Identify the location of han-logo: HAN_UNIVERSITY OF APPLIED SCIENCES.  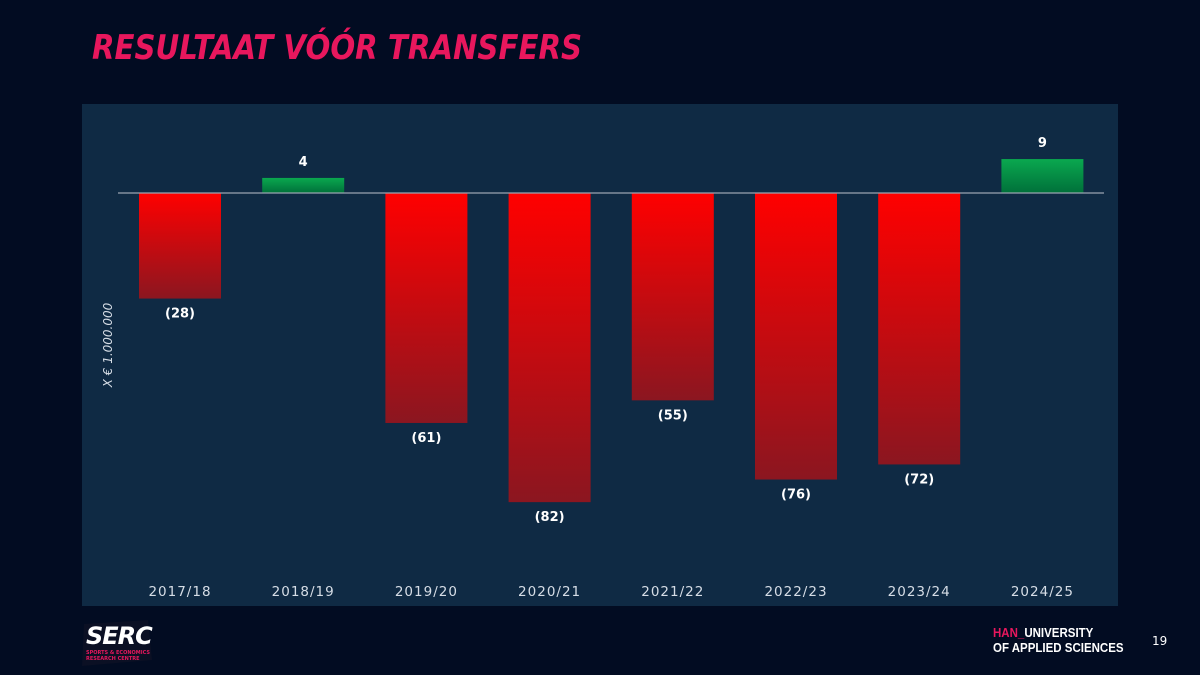
(1058, 641).